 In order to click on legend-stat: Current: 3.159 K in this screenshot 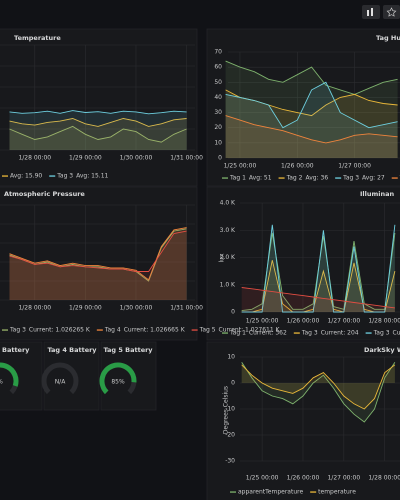, I will do `click(396, 333)`.